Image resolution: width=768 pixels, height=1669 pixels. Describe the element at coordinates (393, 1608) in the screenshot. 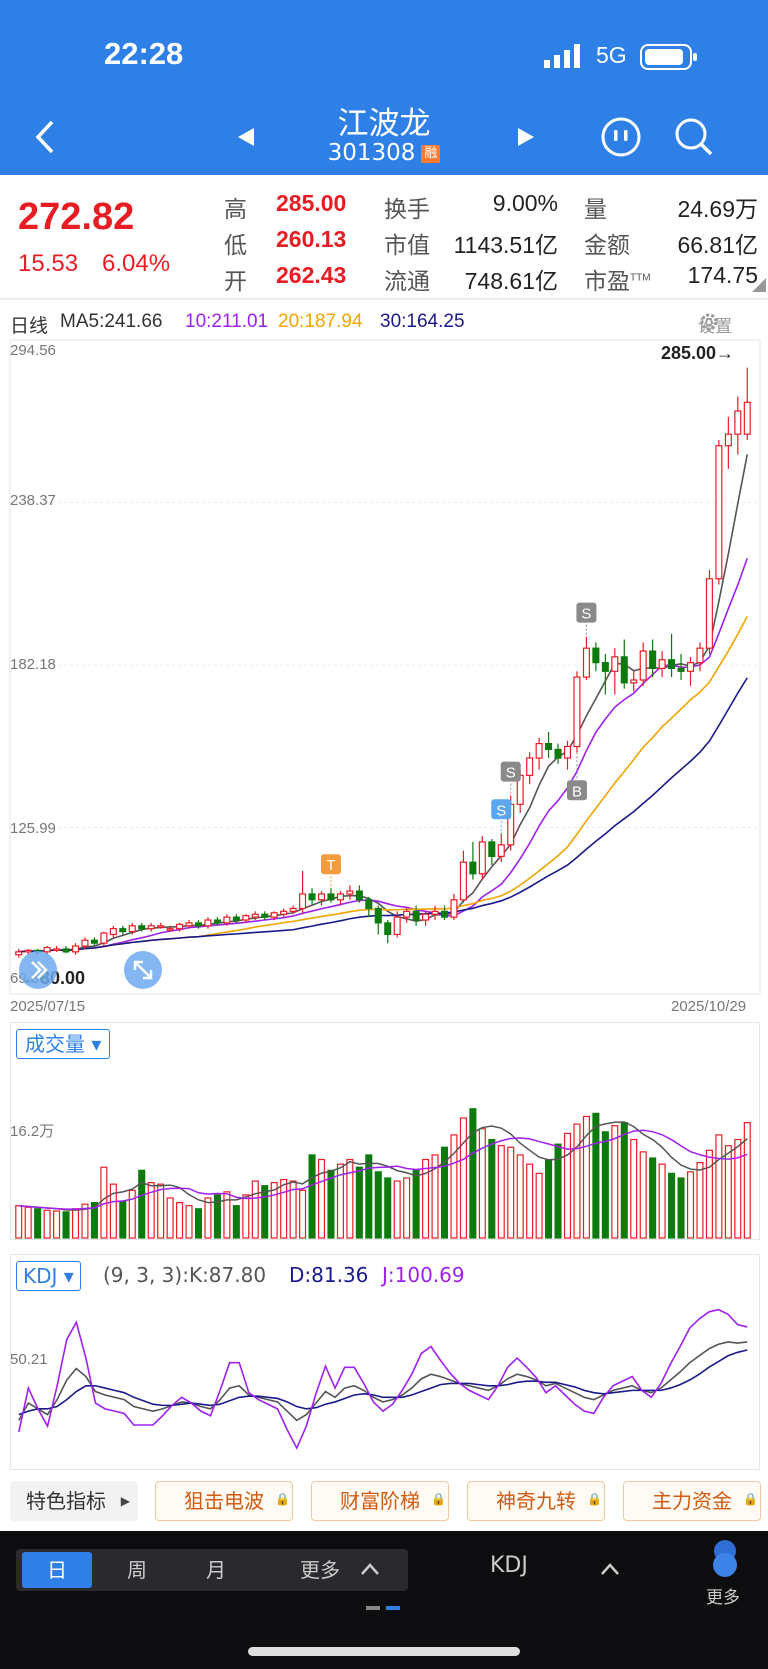

I see `page-dot-active` at that location.